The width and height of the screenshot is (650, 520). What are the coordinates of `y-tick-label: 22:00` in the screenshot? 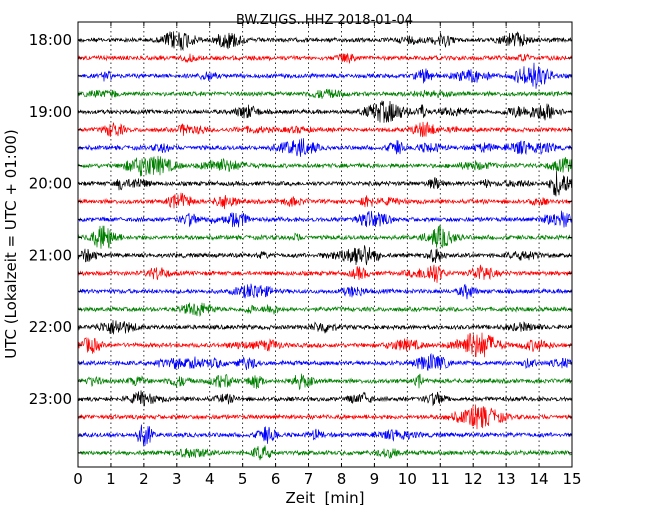 It's located at (50, 327).